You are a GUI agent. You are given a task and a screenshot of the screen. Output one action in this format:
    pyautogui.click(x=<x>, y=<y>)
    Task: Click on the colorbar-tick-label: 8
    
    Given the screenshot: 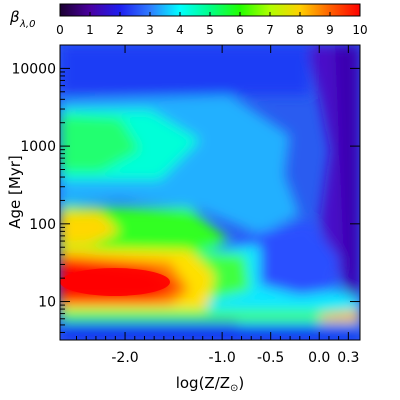 What is the action you would take?
    pyautogui.click(x=300, y=30)
    